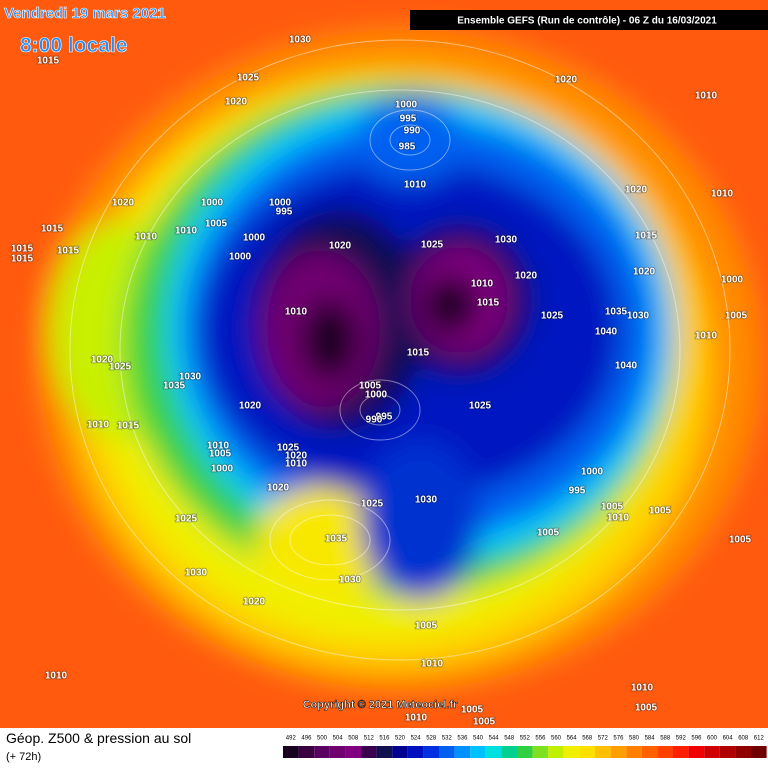 This screenshot has height=768, width=768. What do you see at coordinates (381, 705) in the screenshot?
I see `copyright: Copyright © 2021 Meteociel.fr` at bounding box center [381, 705].